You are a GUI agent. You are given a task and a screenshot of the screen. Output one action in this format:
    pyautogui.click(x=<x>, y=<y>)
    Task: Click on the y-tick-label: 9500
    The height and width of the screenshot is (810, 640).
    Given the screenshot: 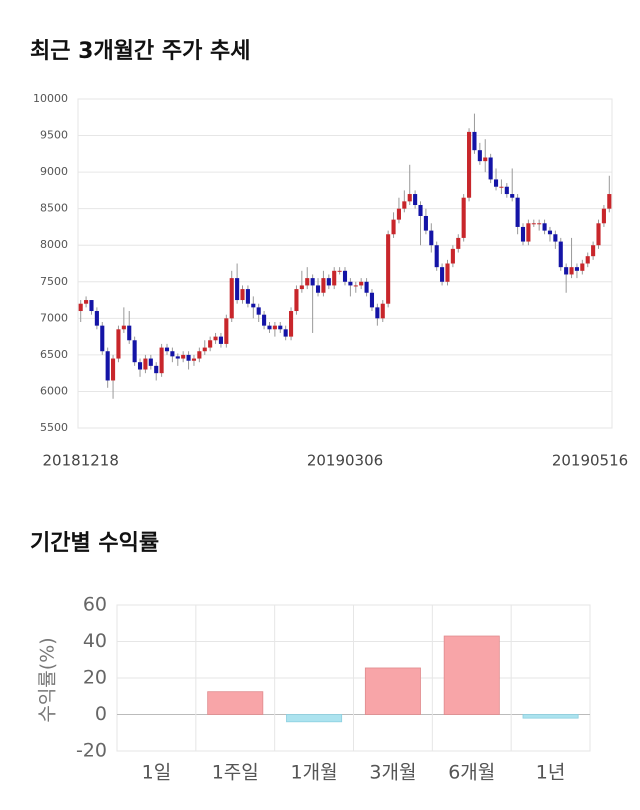 What is the action you would take?
    pyautogui.click(x=54, y=135)
    